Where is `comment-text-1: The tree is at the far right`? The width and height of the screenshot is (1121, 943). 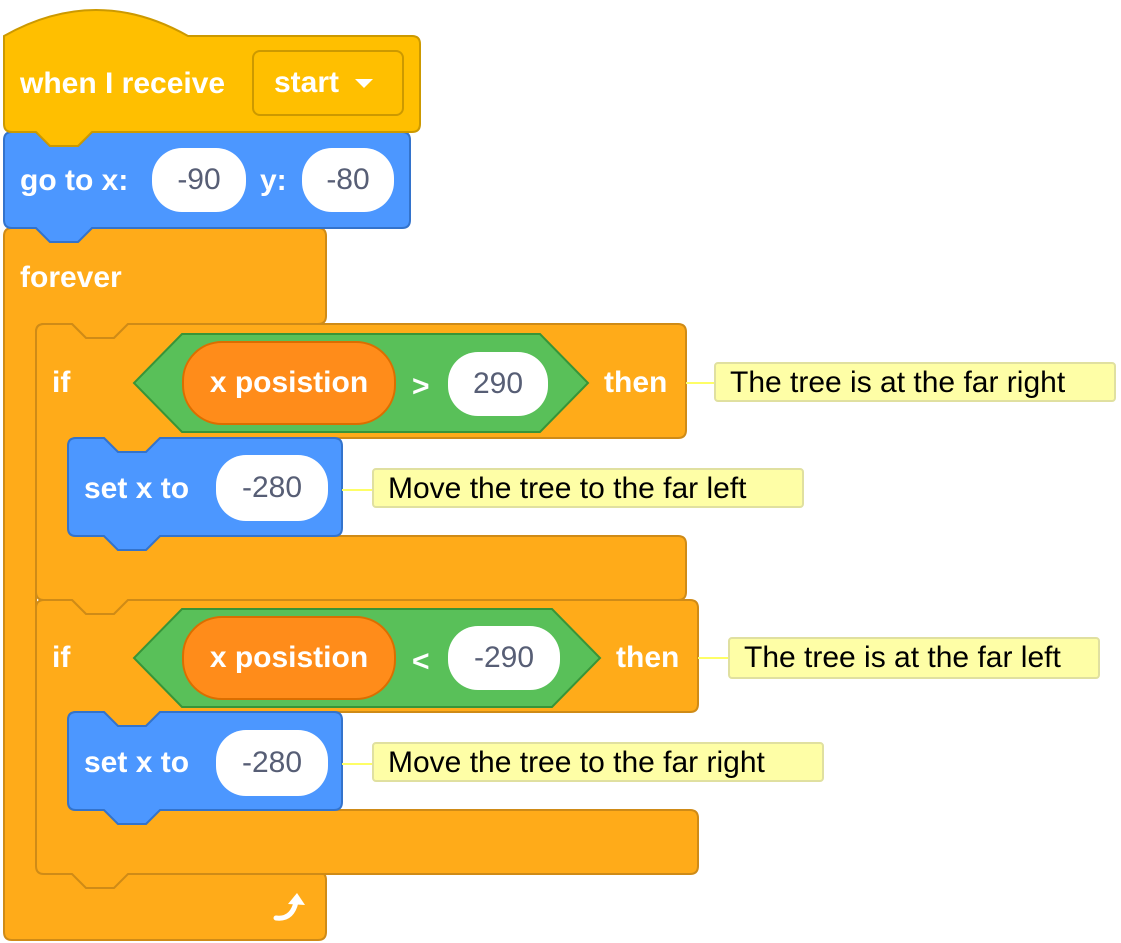
comment-text-1: The tree is at the far right is located at coordinates (898, 382).